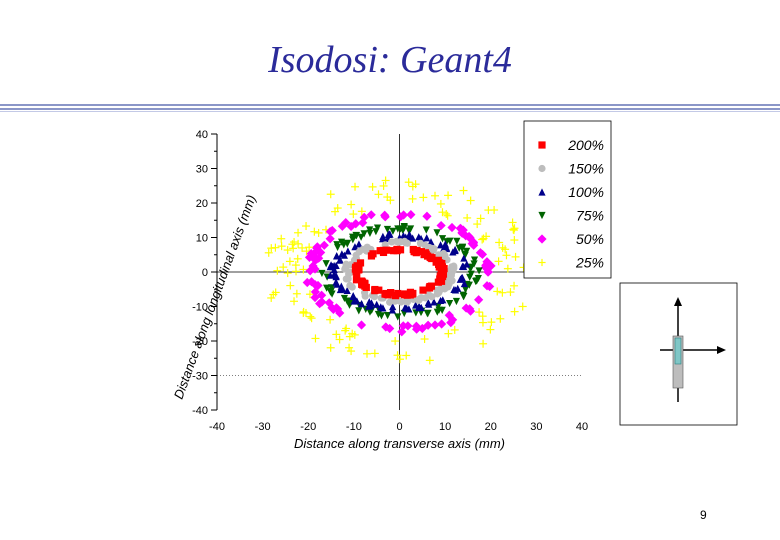 The image size is (780, 540). I want to click on title-rule, so click(390, 108).